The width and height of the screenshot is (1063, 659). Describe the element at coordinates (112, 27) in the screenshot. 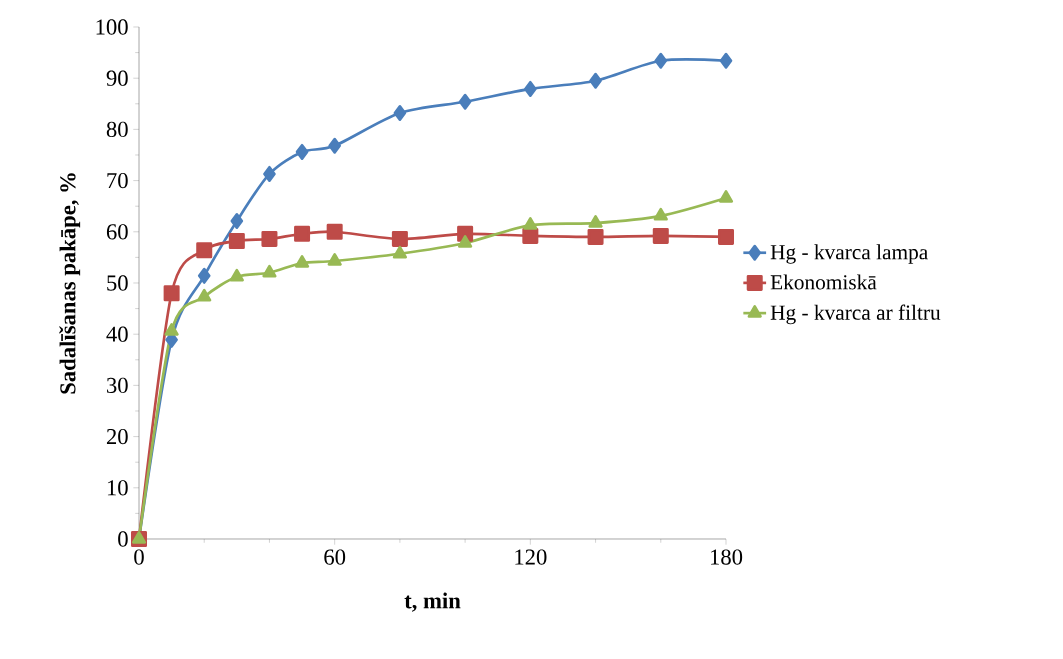

I see `y-tick-label: 100` at that location.